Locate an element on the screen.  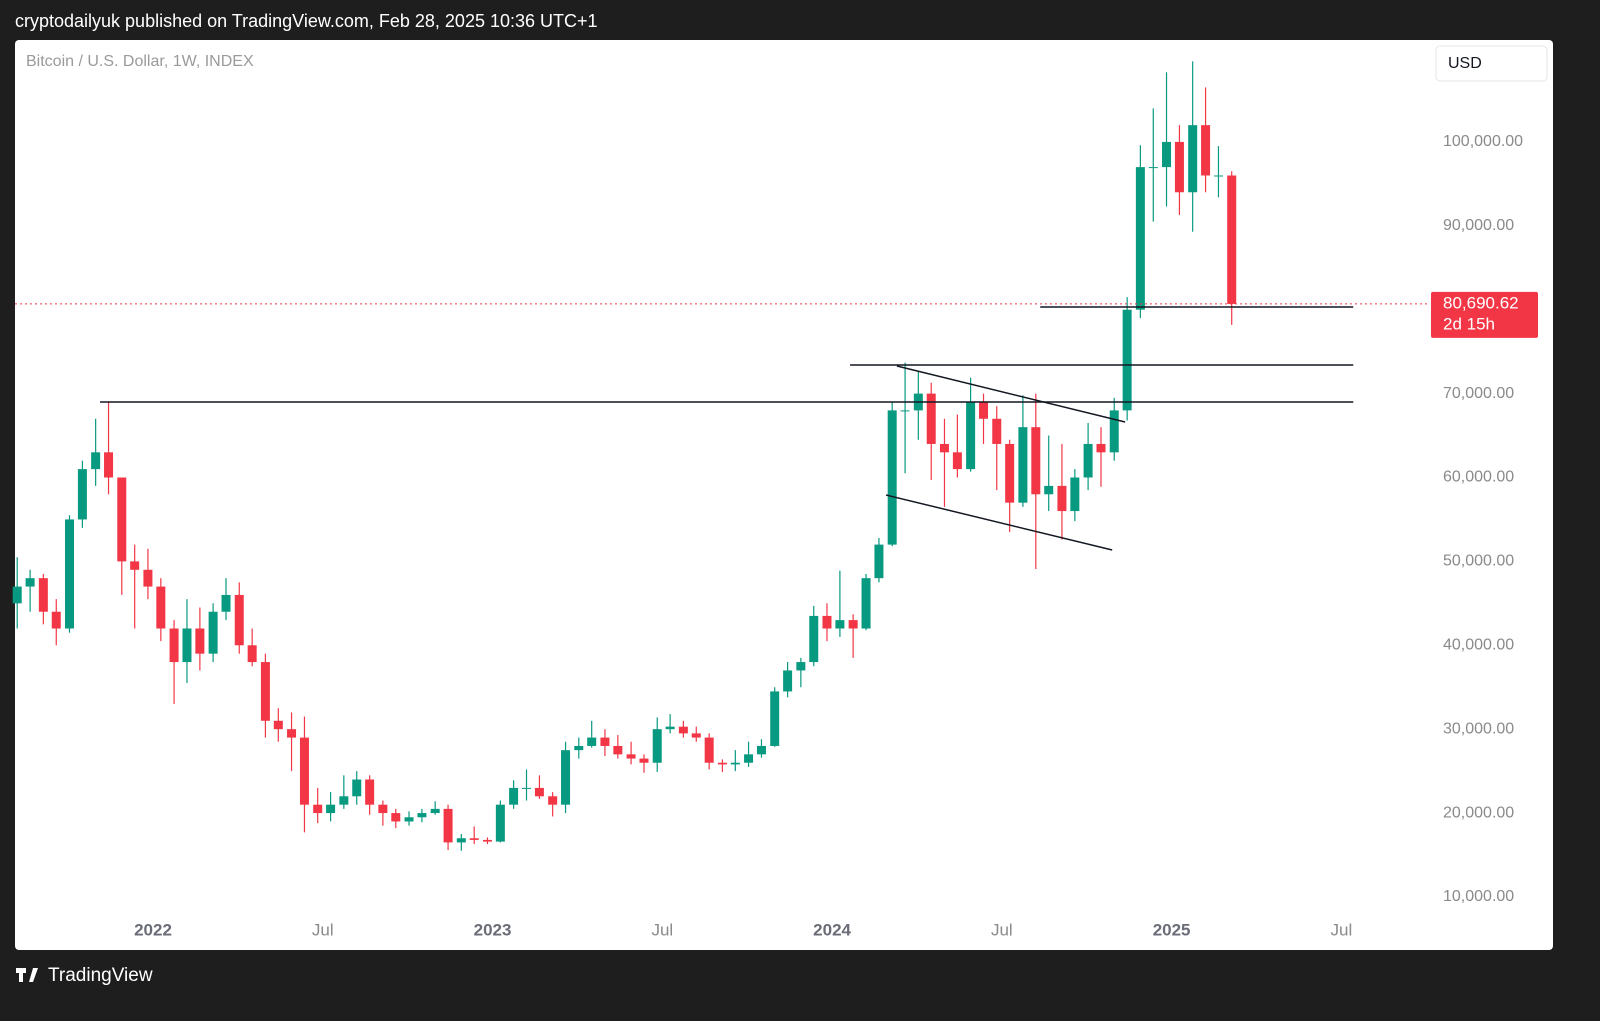
y-tick-label: 70,000.00 is located at coordinates (1478, 393).